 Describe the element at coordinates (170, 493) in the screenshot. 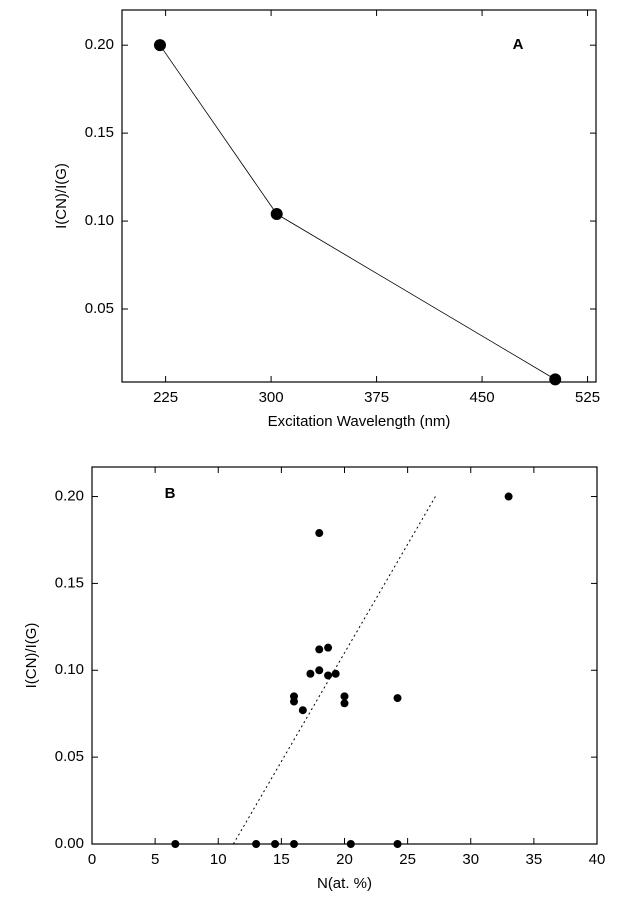

I see `panel-title: B` at that location.